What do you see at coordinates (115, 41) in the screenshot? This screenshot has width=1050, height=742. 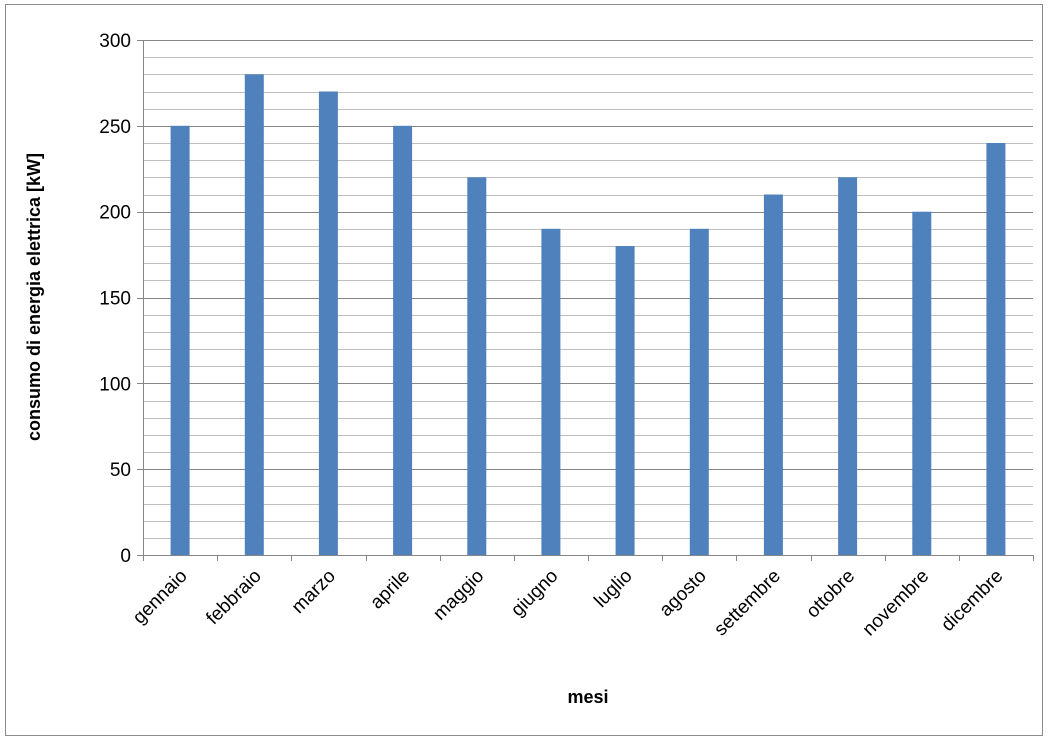 I see `y-tick-label: 300` at bounding box center [115, 41].